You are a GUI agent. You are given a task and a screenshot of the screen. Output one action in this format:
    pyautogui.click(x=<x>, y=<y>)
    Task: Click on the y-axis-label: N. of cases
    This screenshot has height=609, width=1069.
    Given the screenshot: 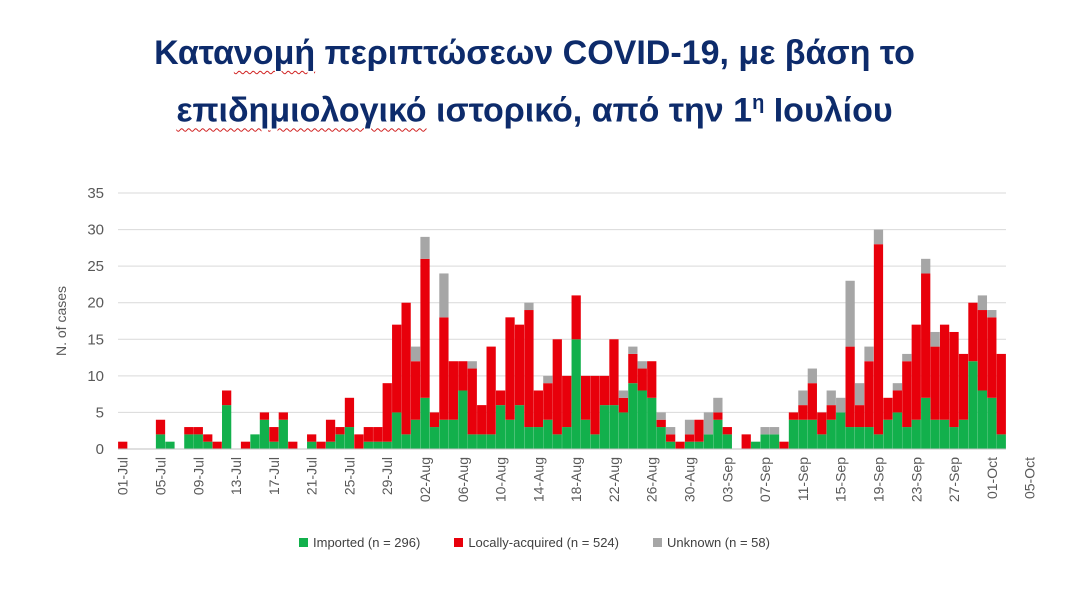 What is the action you would take?
    pyautogui.click(x=61, y=321)
    